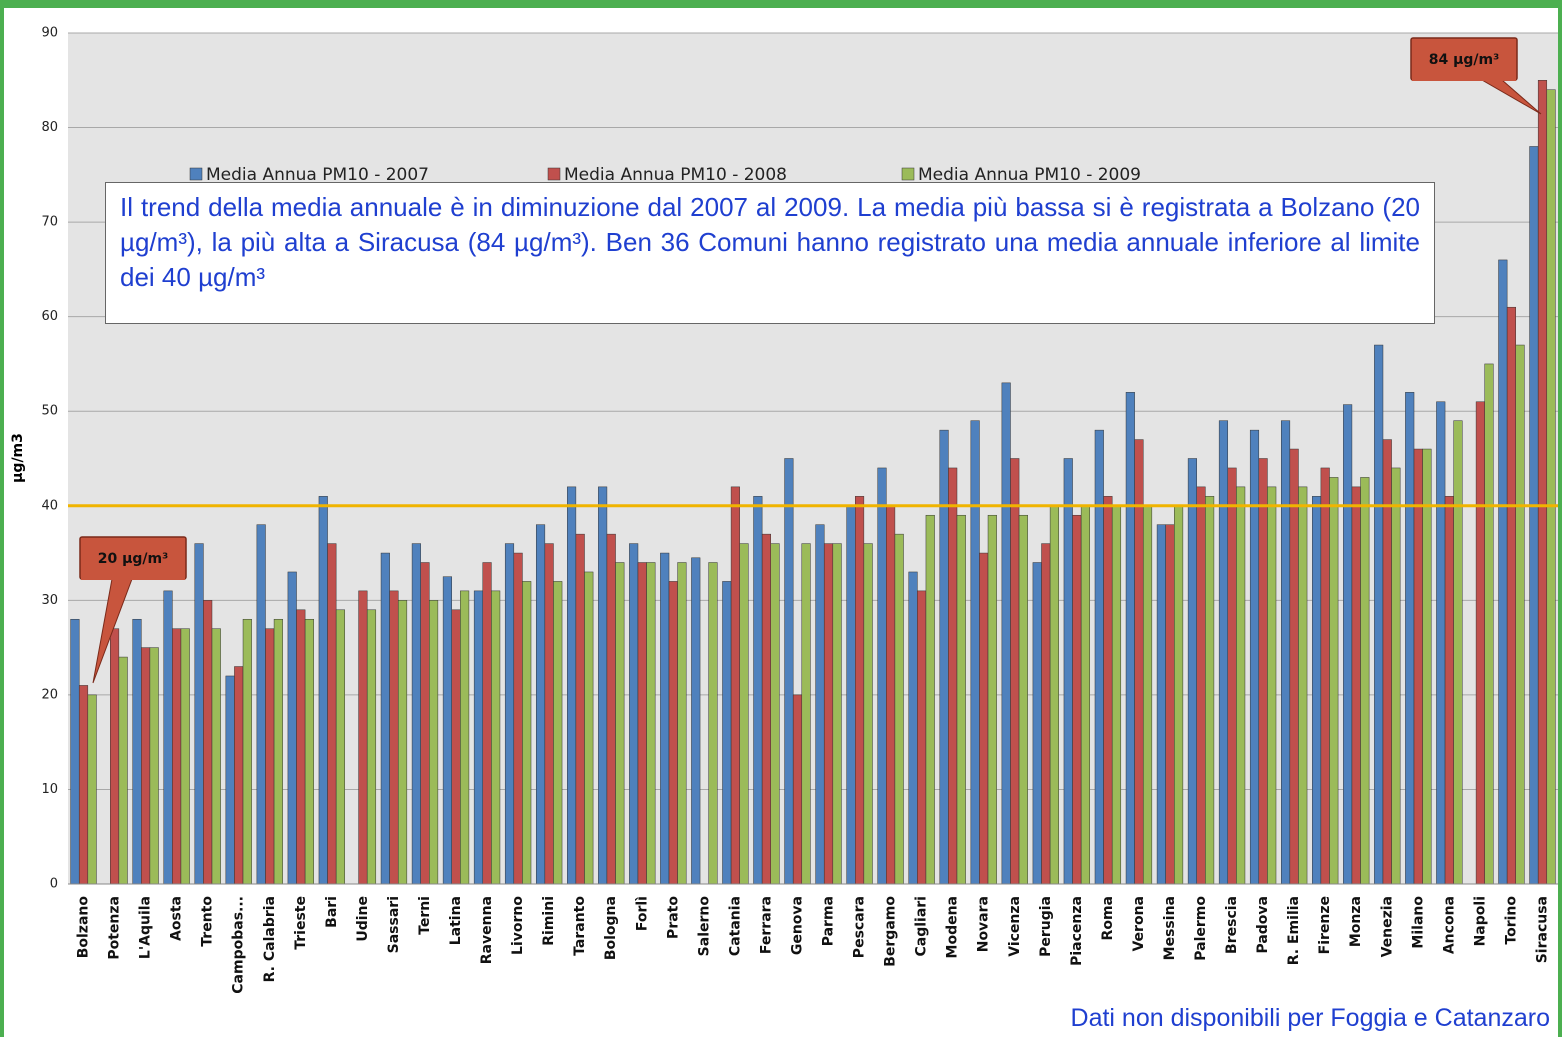  Describe the element at coordinates (1077, 931) in the screenshot. I see `x-tick-label: Piacenza` at that location.